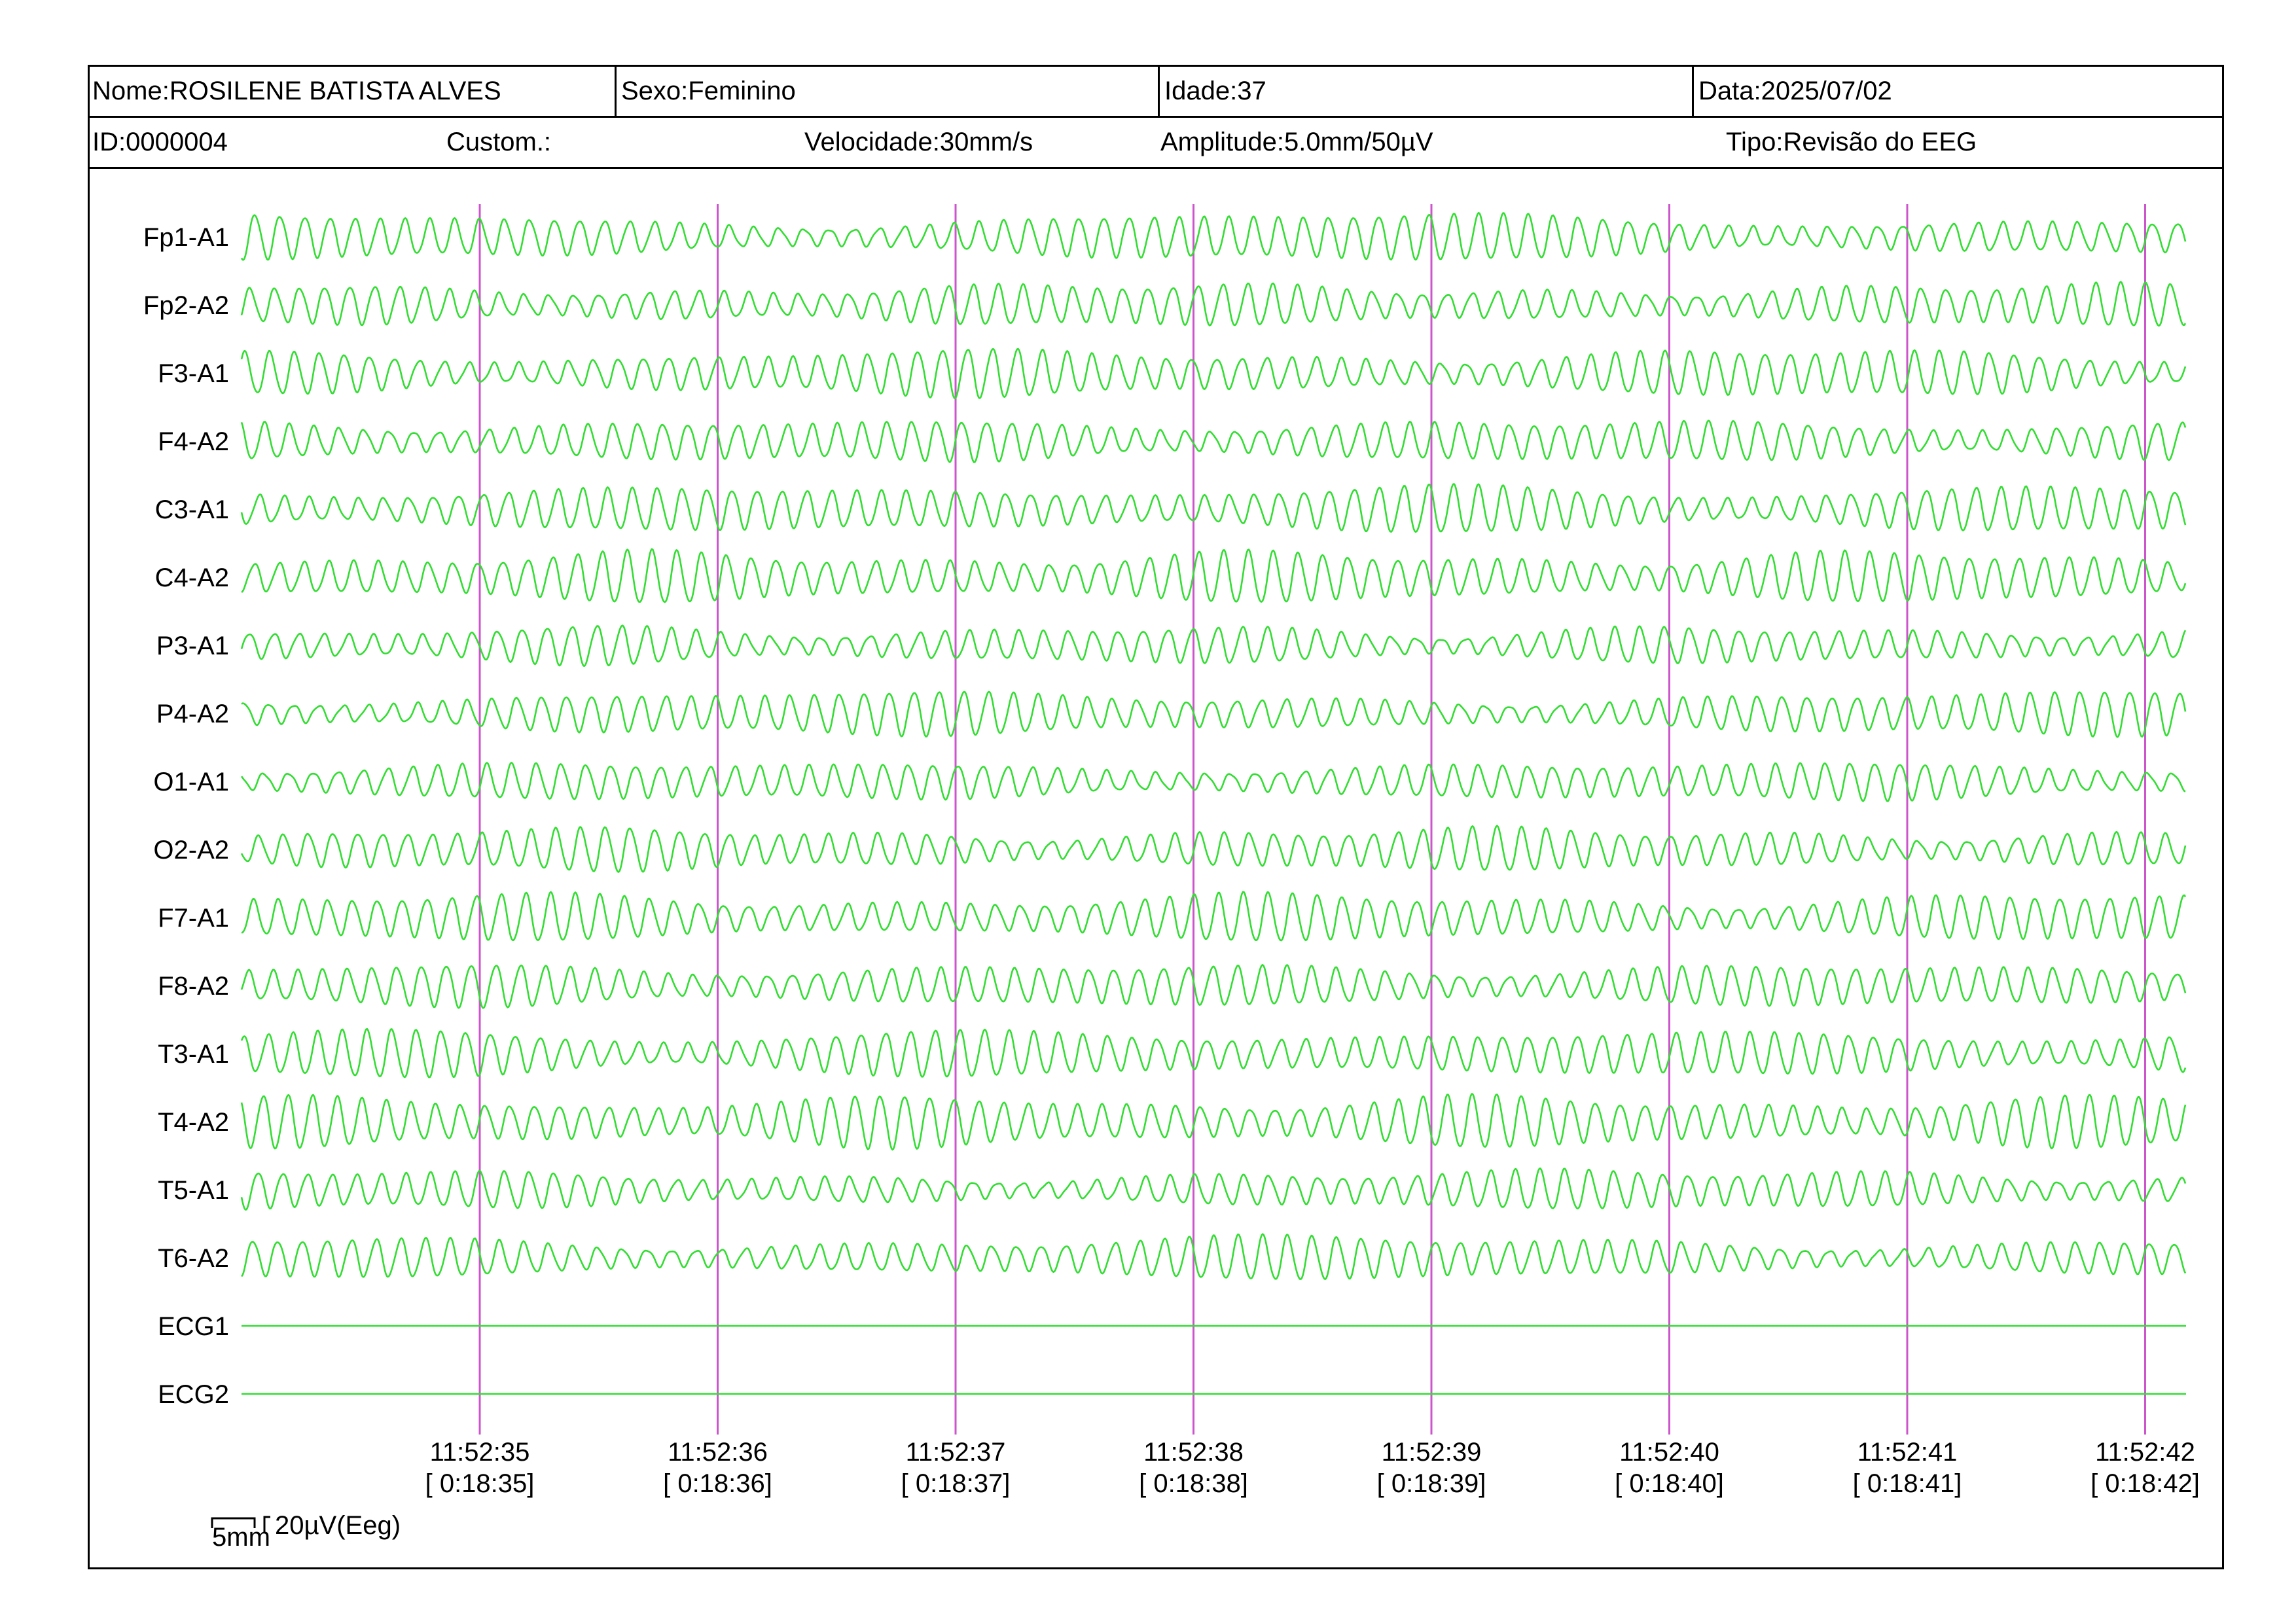 Image resolution: width=2296 pixels, height=1623 pixels. Describe the element at coordinates (192, 577) in the screenshot. I see `channel-label: C4-A2` at that location.